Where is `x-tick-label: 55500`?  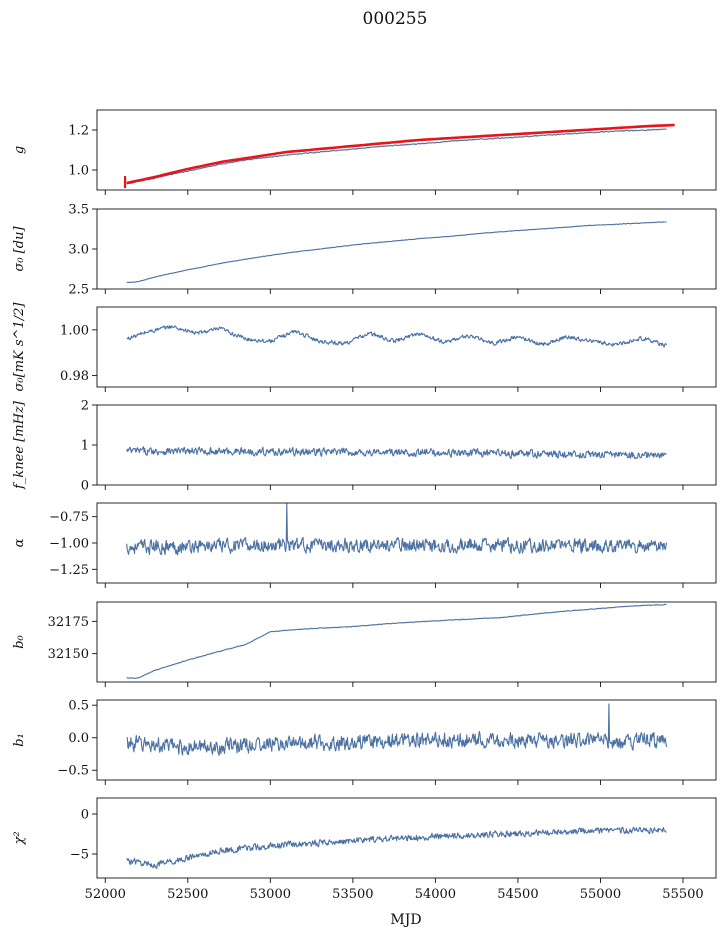 x-tick-label: 55500 is located at coordinates (682, 894).